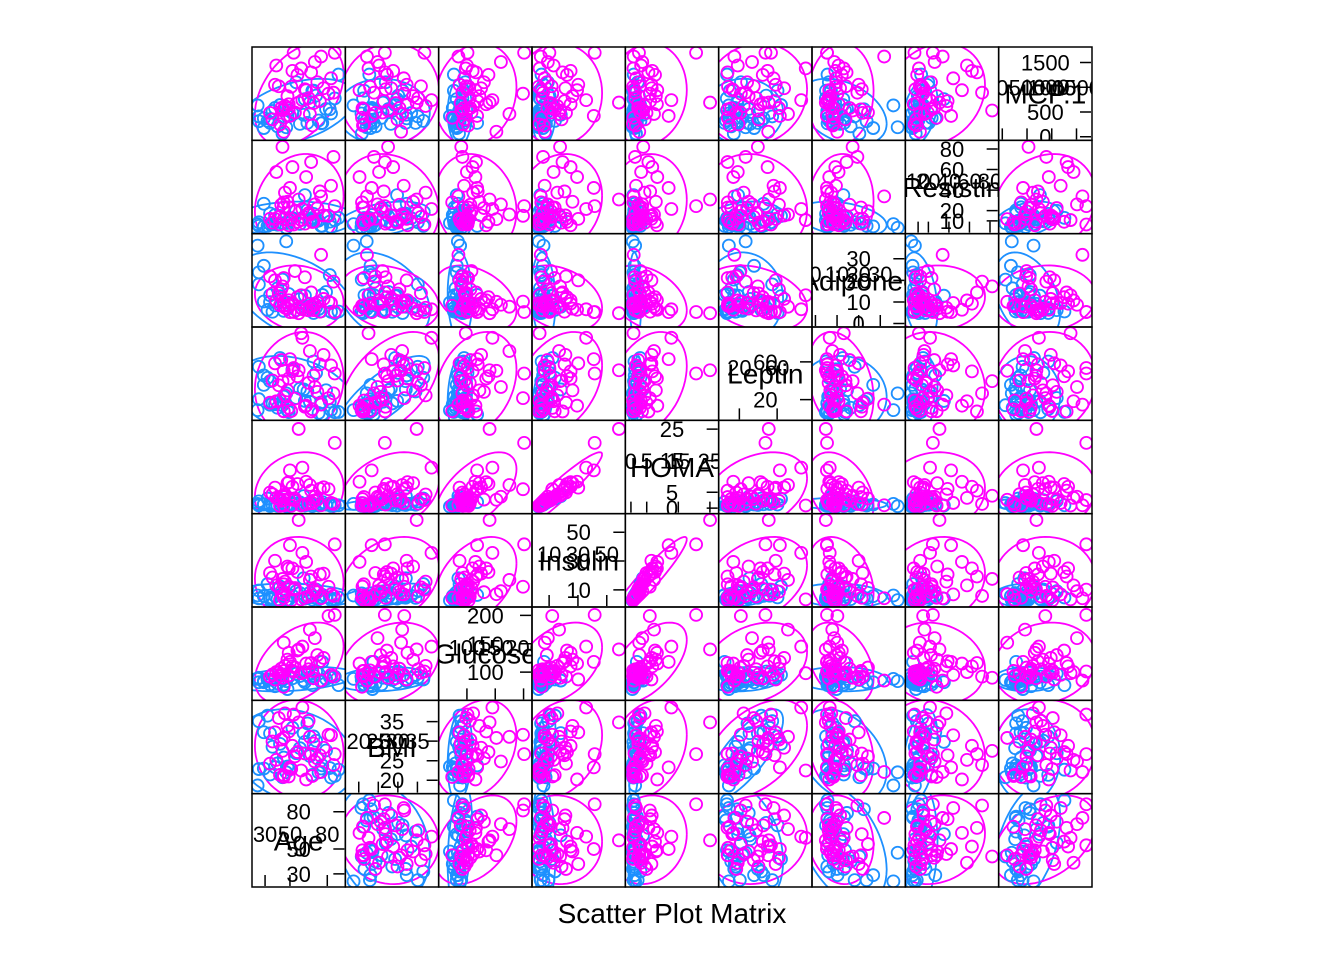 Image resolution: width=1344 pixels, height=960 pixels. I want to click on diag-tick-label-x: 50, so click(607, 554).